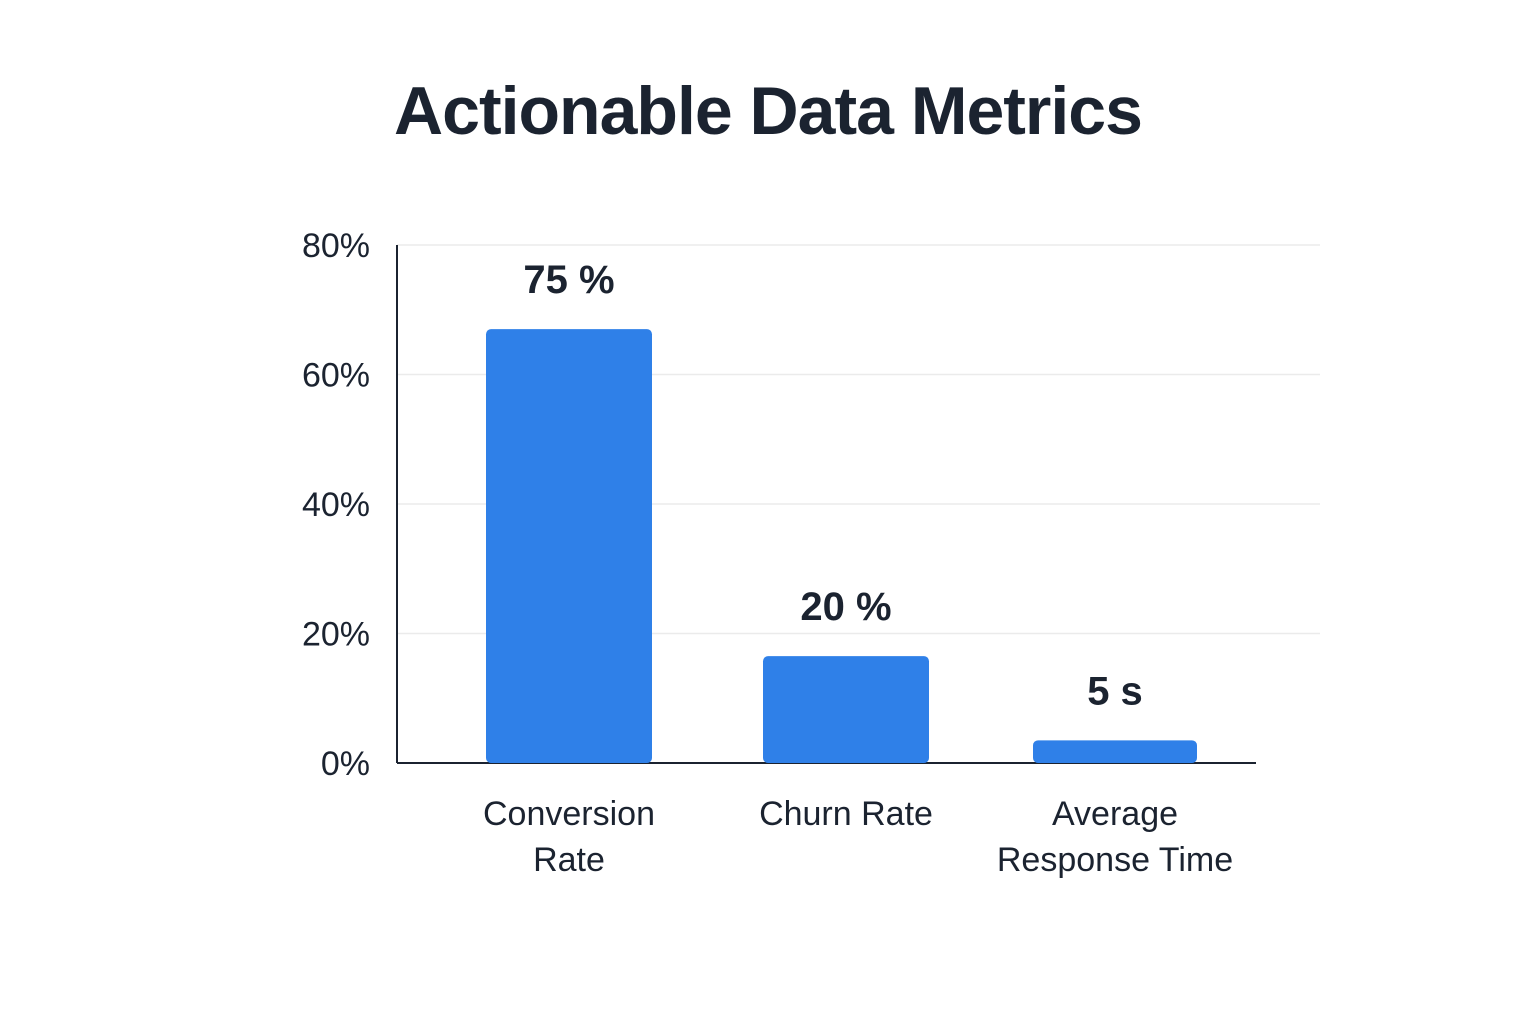 This screenshot has width=1536, height=1024. What do you see at coordinates (336, 246) in the screenshot?
I see `y-tick-label: 80%` at bounding box center [336, 246].